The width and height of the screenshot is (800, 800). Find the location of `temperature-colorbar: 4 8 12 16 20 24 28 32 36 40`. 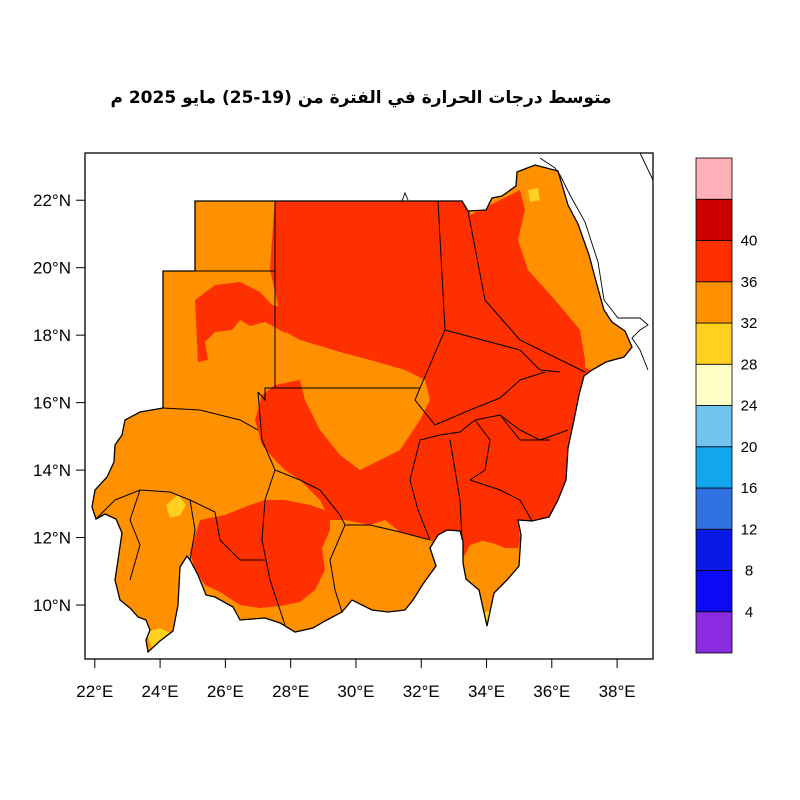

temperature-colorbar: 4 8 12 16 20 24 28 32 36 40 is located at coordinates (726, 405).